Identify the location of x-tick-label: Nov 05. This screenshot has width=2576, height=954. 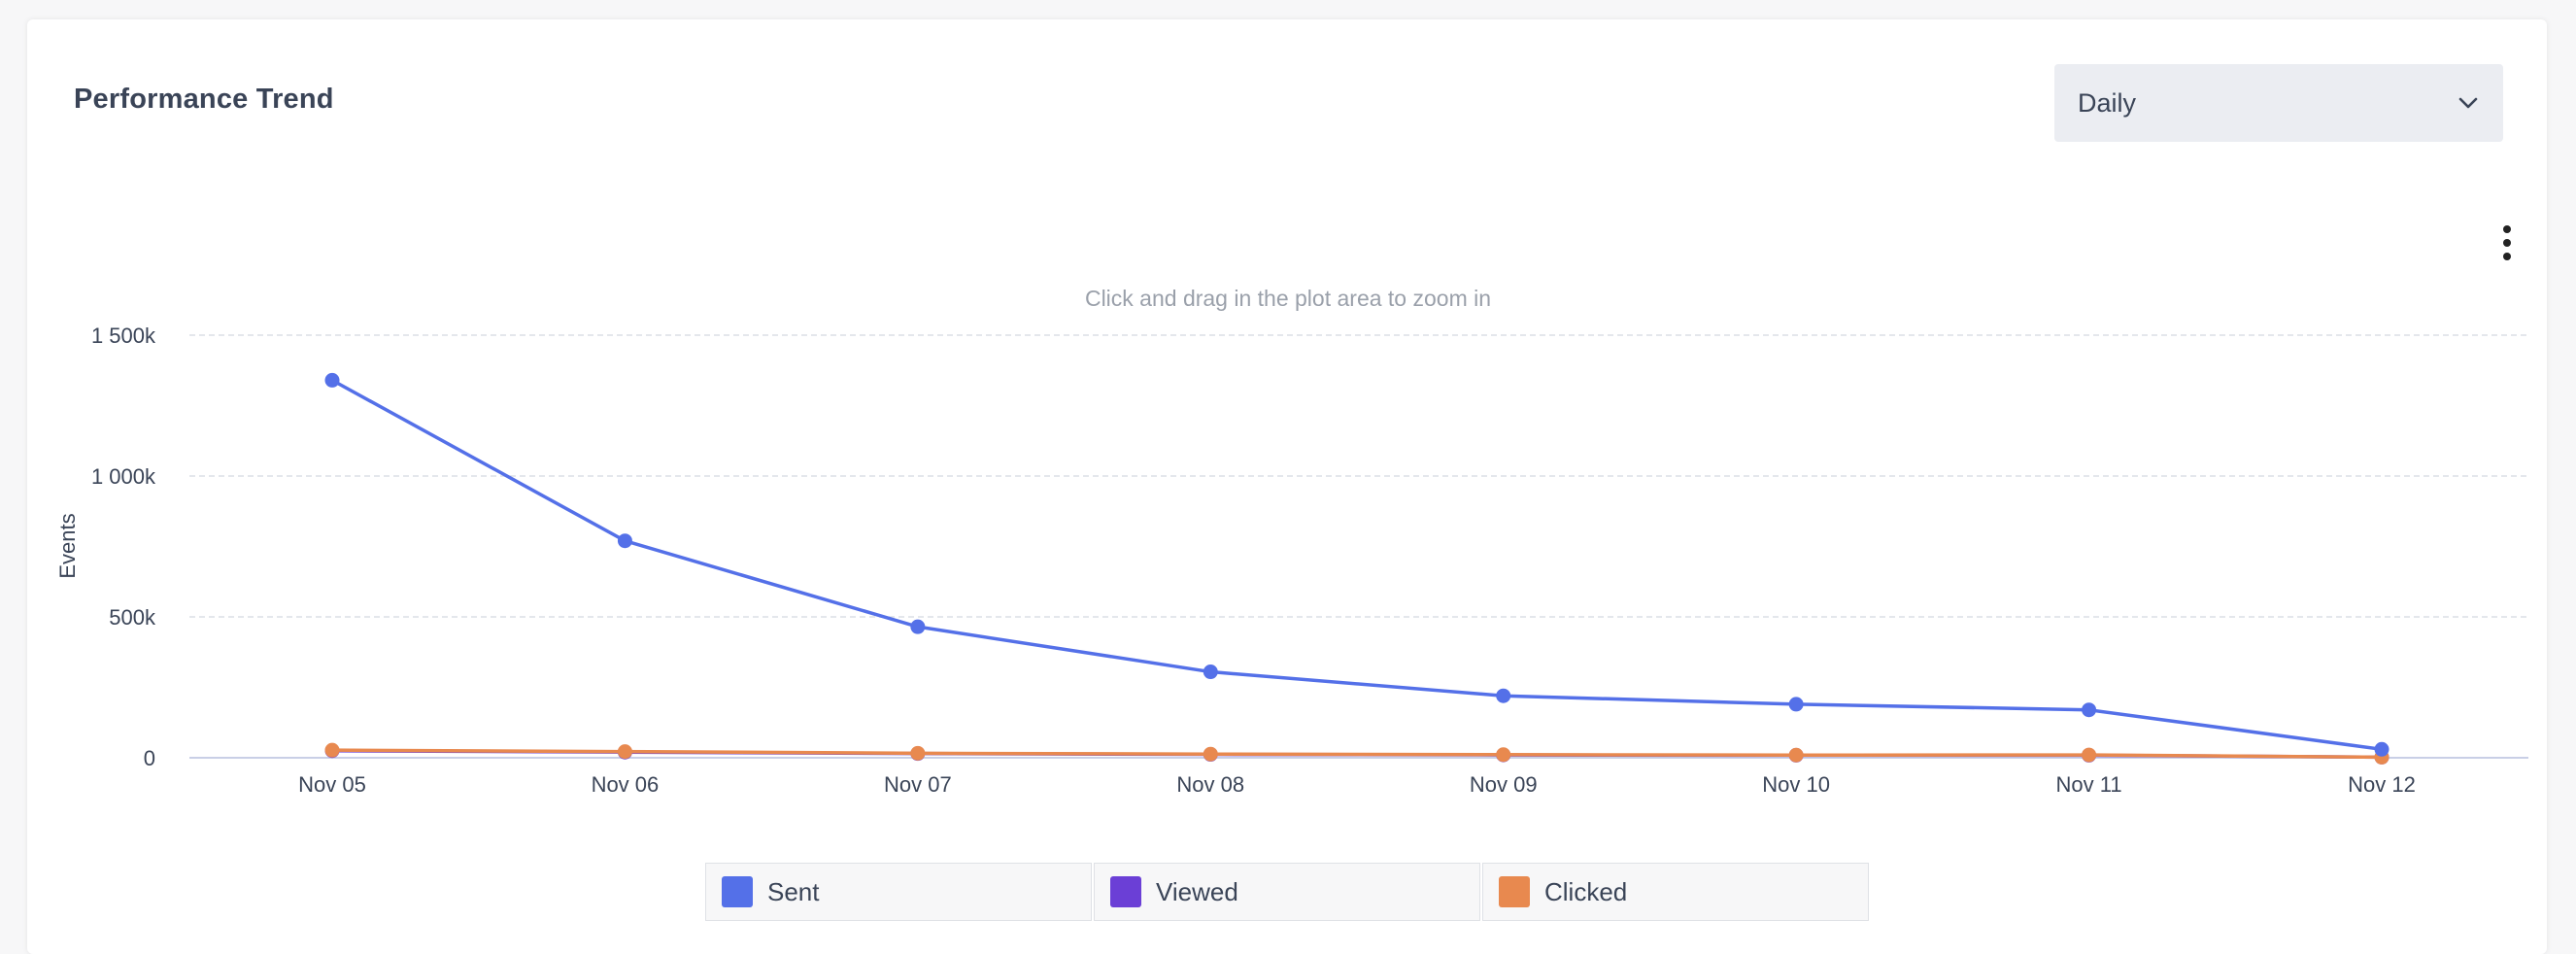
(332, 785).